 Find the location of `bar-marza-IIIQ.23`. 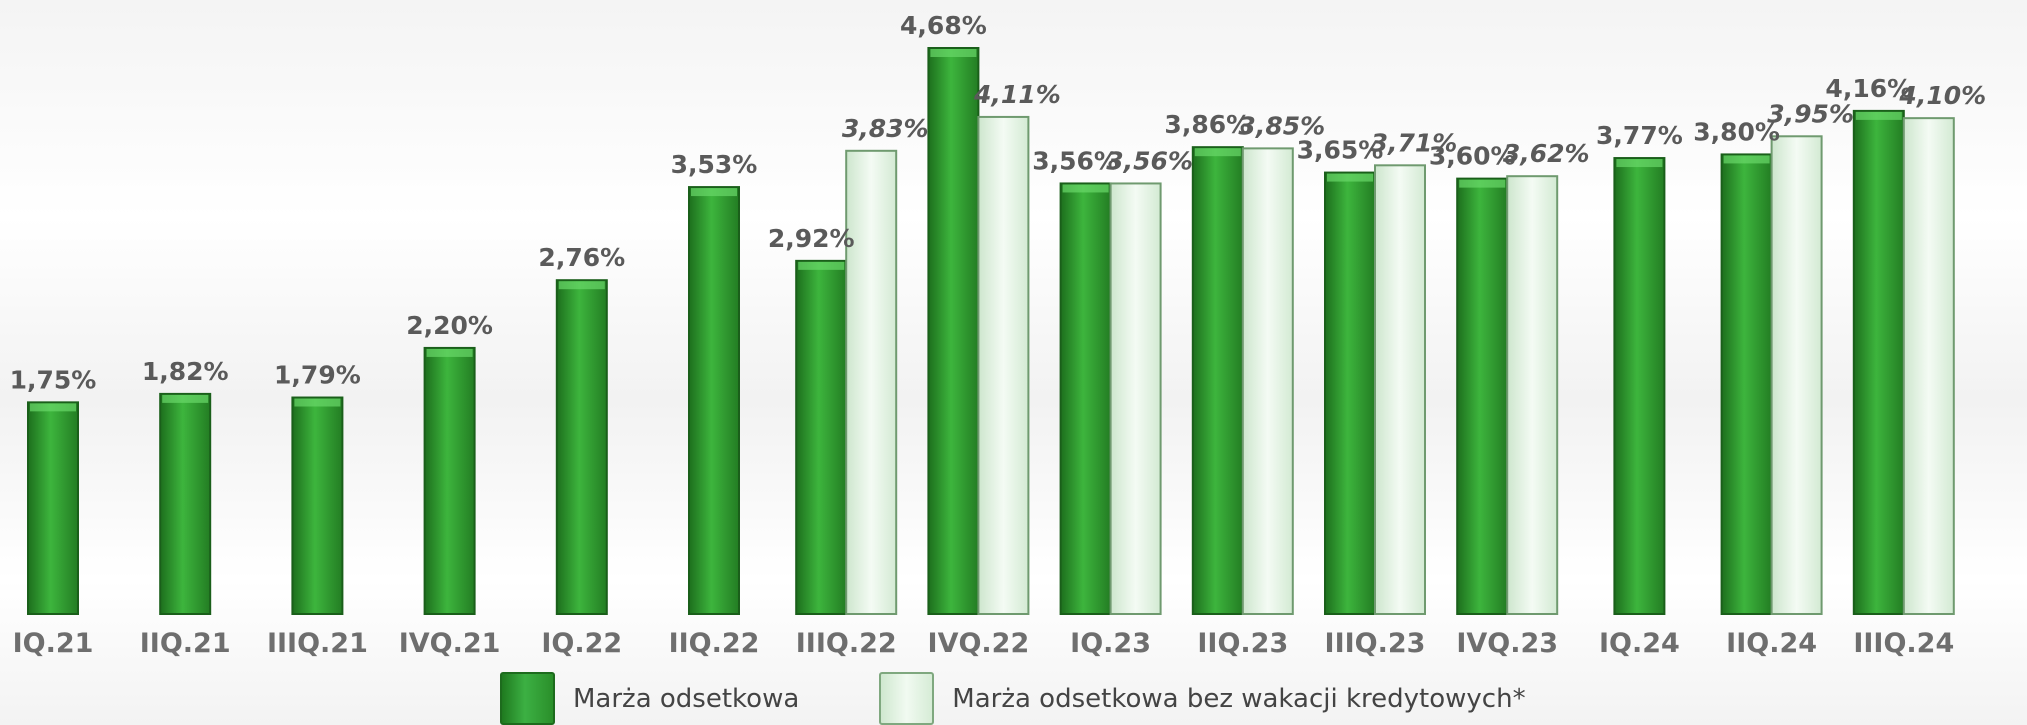

bar-marza-IIIQ.23 is located at coordinates (1350, 393).